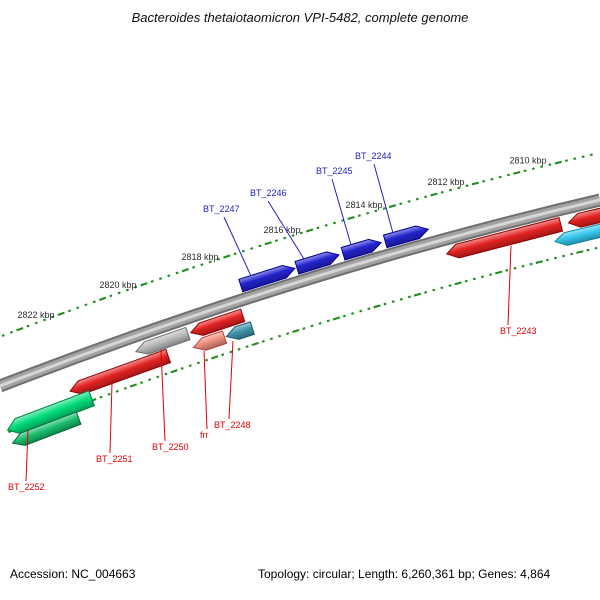  I want to click on gene-label: BT_2251, so click(114, 459).